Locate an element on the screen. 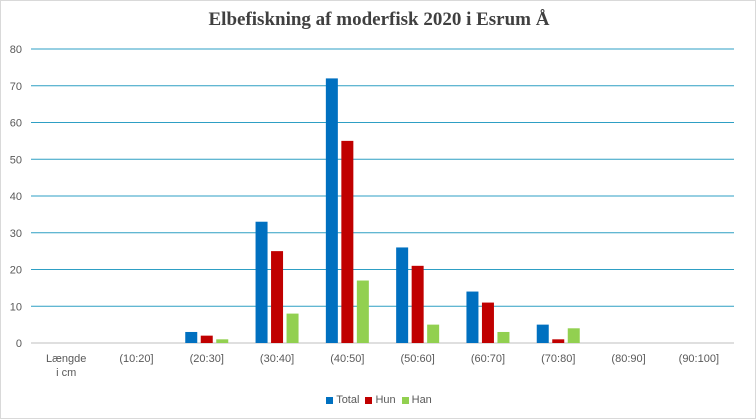 The height and width of the screenshot is (420, 756). legend-label: Total is located at coordinates (348, 400).